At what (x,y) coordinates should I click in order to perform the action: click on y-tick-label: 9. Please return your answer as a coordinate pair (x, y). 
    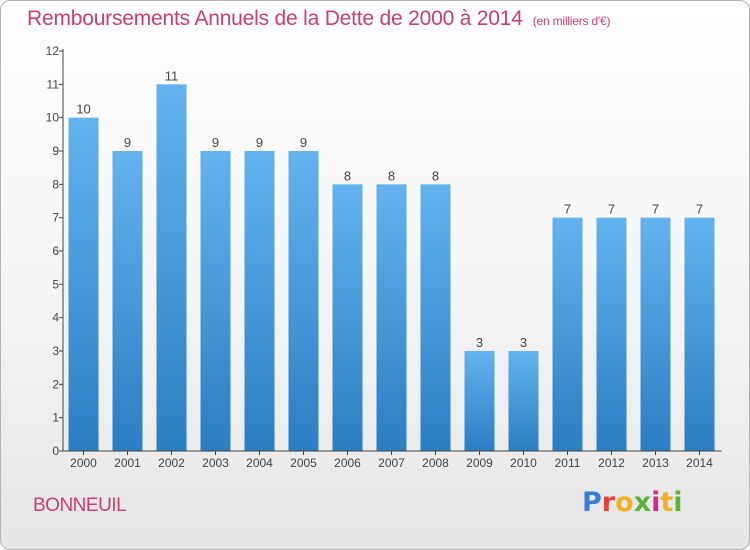
    Looking at the image, I should click on (55, 151).